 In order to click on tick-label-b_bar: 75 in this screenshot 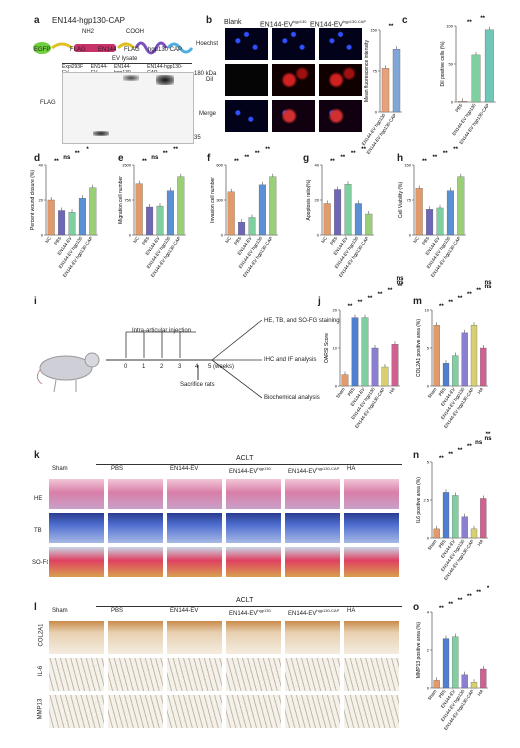, I will do `click(375, 71)`.